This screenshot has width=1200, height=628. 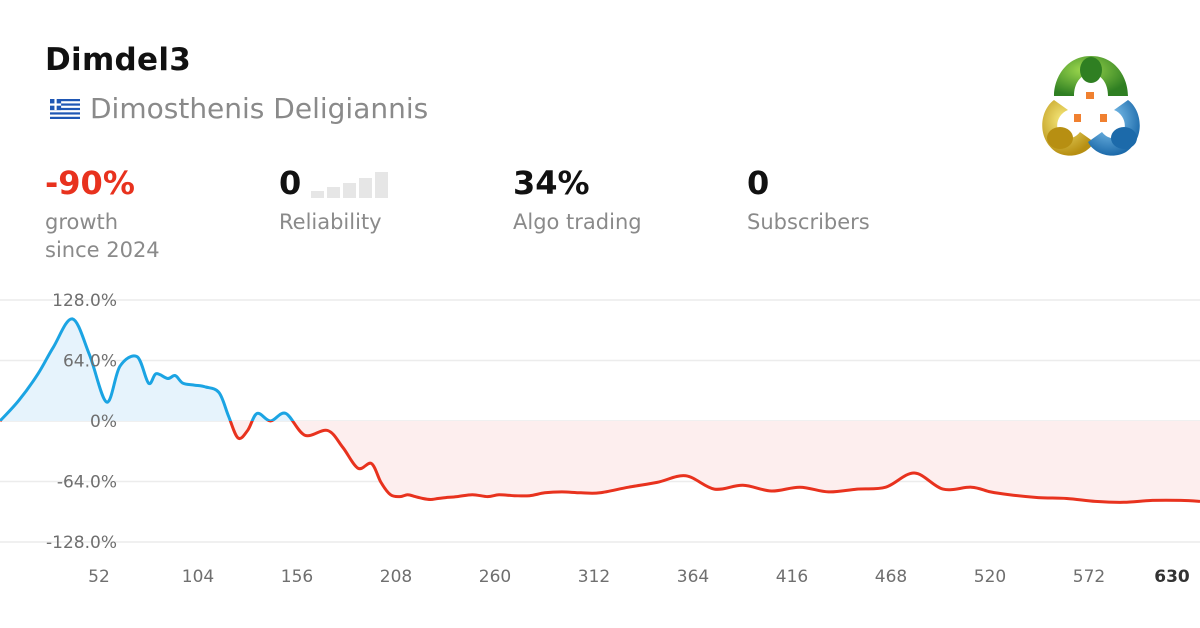 I want to click on x-tick-label: 572, so click(x=1089, y=577).